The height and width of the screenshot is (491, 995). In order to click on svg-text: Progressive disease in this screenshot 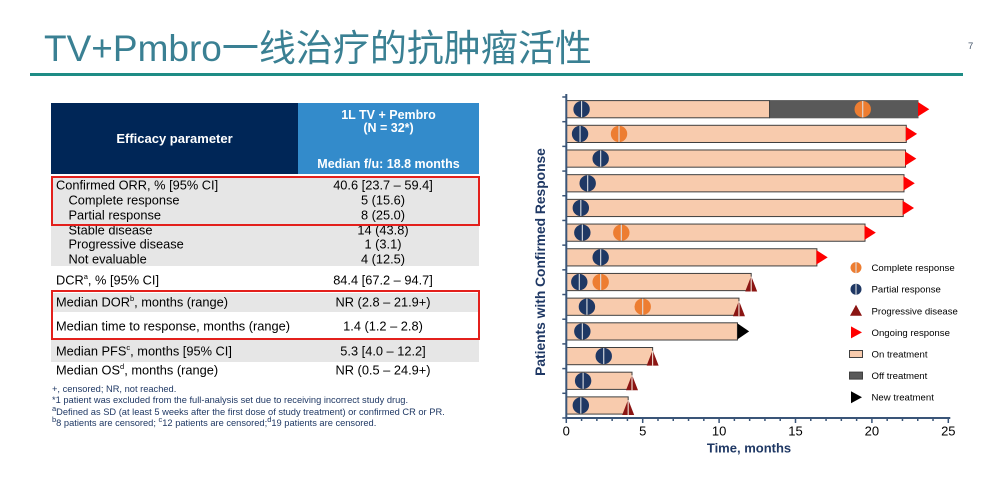, I will do `click(915, 311)`.